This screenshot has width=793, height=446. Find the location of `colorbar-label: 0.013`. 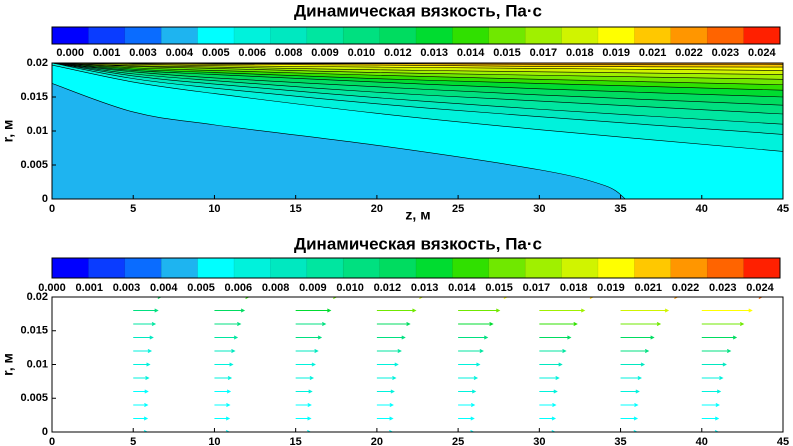

colorbar-label: 0.013 is located at coordinates (434, 53).